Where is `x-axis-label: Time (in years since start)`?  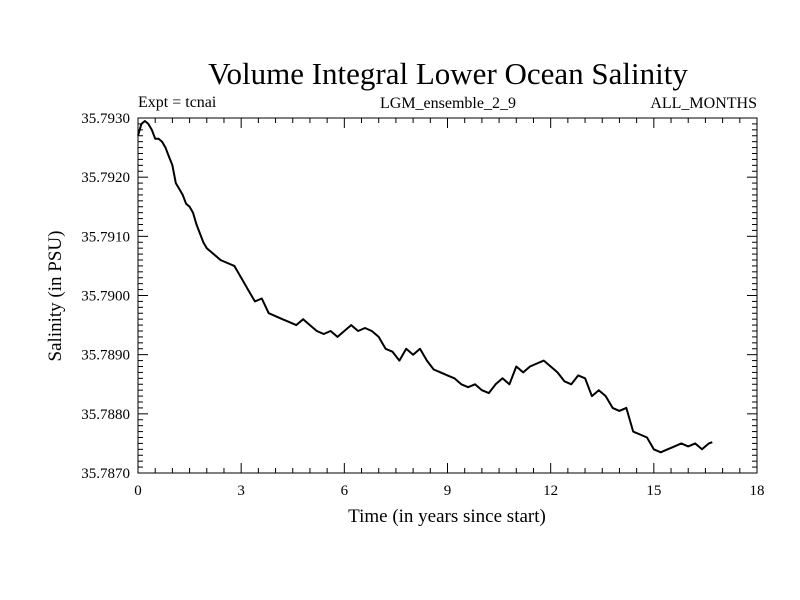
x-axis-label: Time (in years since start) is located at coordinates (447, 516).